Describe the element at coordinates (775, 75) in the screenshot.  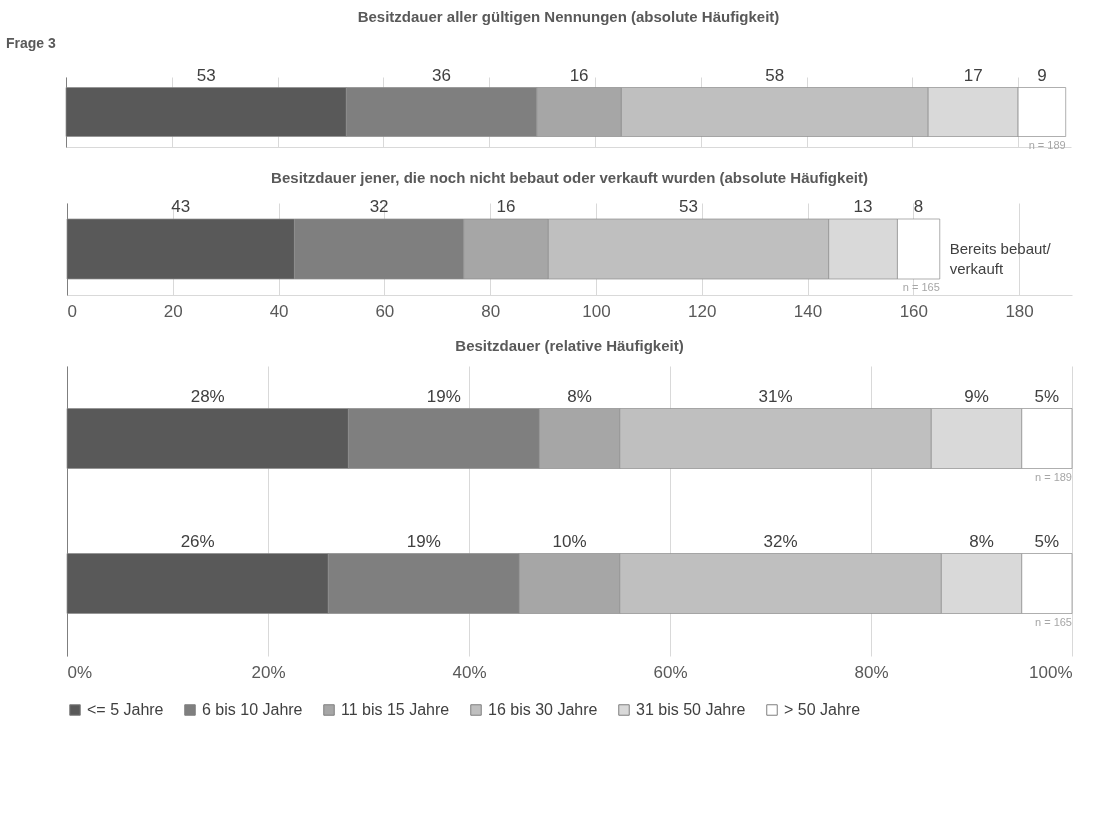
I see `data-label: 58` at that location.